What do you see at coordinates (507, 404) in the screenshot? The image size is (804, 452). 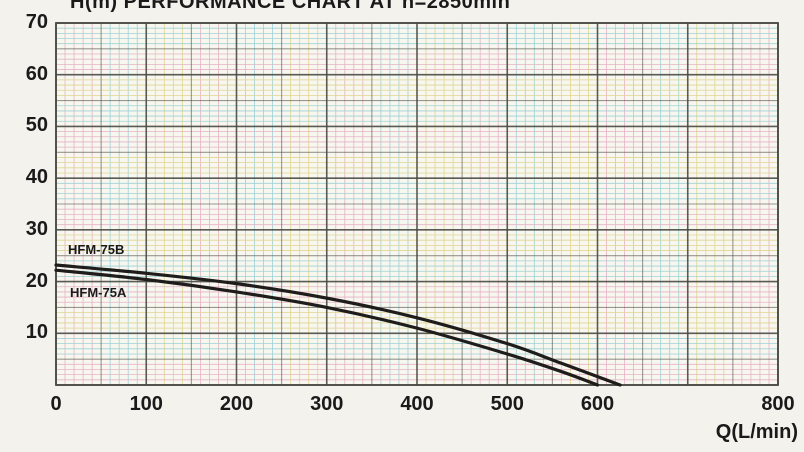 I see `x-tick-label: 500` at bounding box center [507, 404].